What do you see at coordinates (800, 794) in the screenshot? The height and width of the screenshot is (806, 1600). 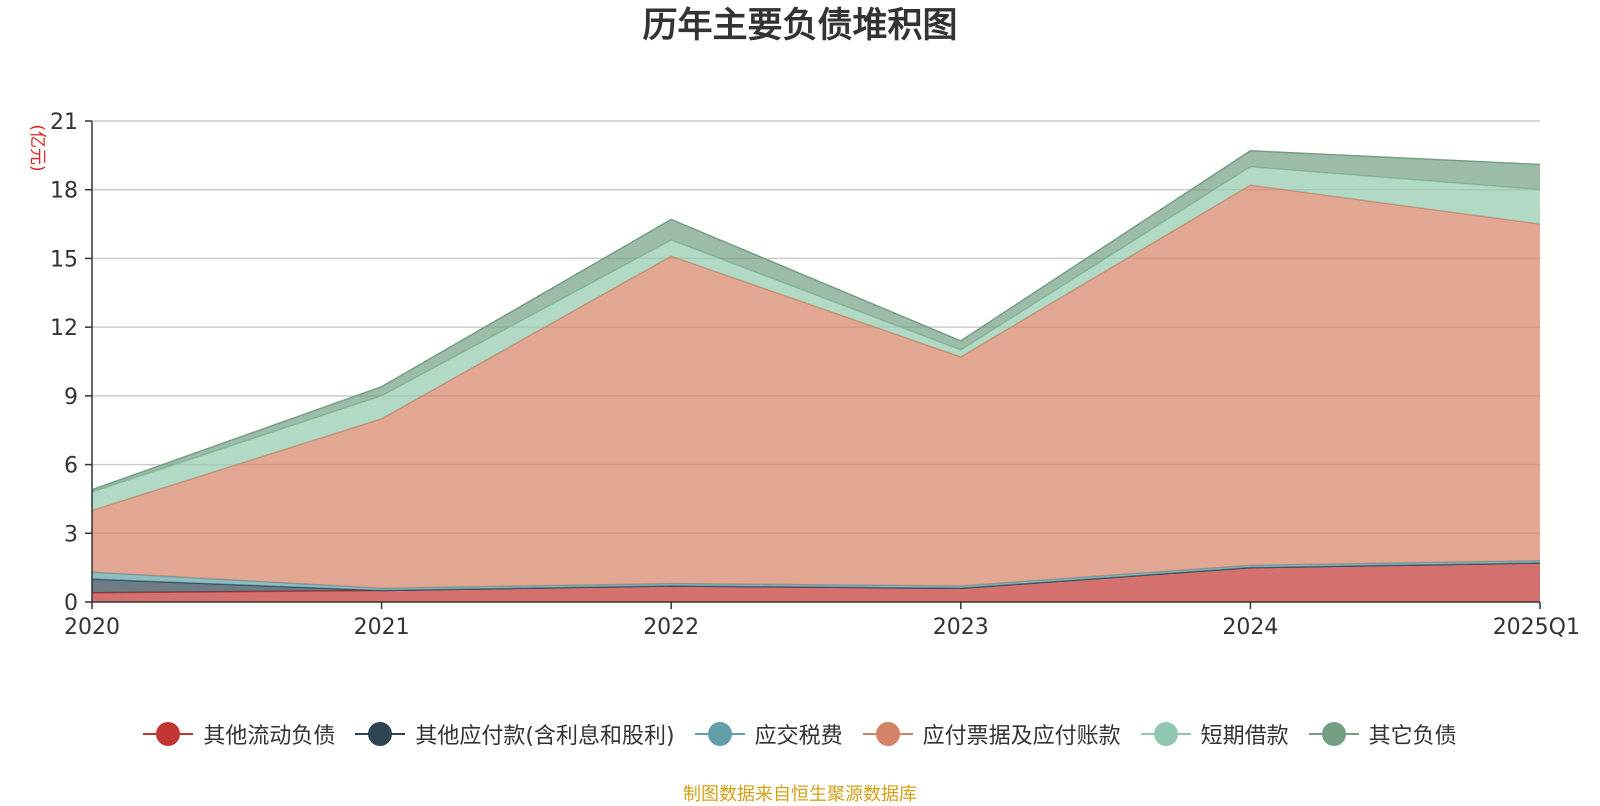 I see `data-source-note: 制图数据来自恒生聚源数据库` at bounding box center [800, 794].